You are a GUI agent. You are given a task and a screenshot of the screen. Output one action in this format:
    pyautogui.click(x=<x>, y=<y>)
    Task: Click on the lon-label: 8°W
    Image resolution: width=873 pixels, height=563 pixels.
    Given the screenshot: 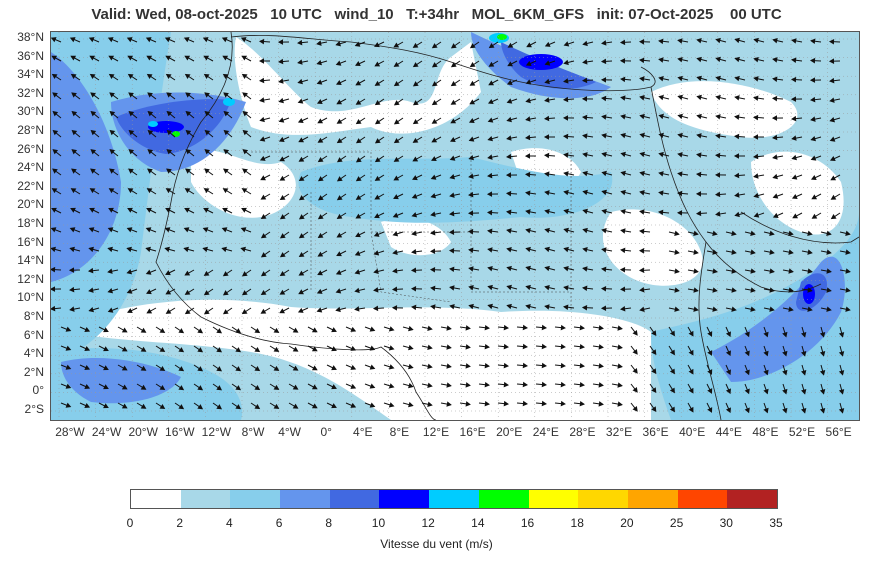 What is the action you would take?
    pyautogui.click(x=253, y=432)
    